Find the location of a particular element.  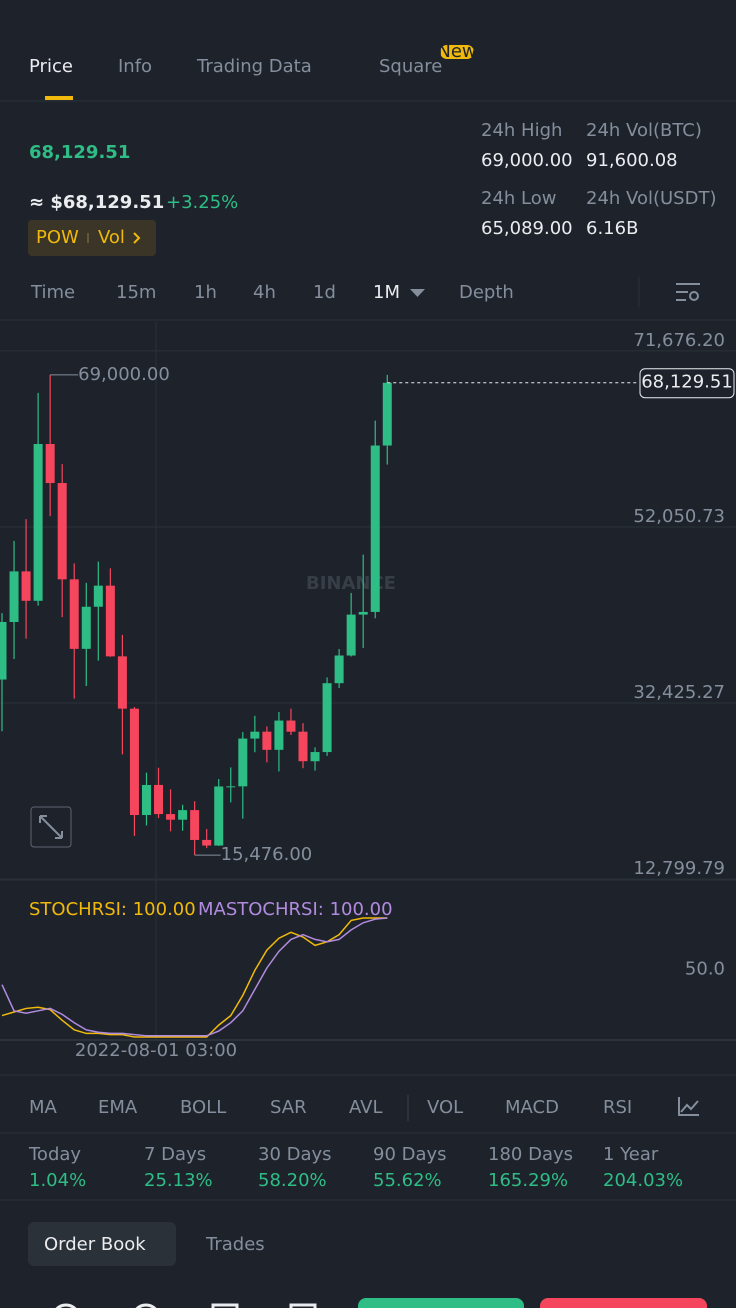

period-value: 58.20% is located at coordinates (292, 1180).